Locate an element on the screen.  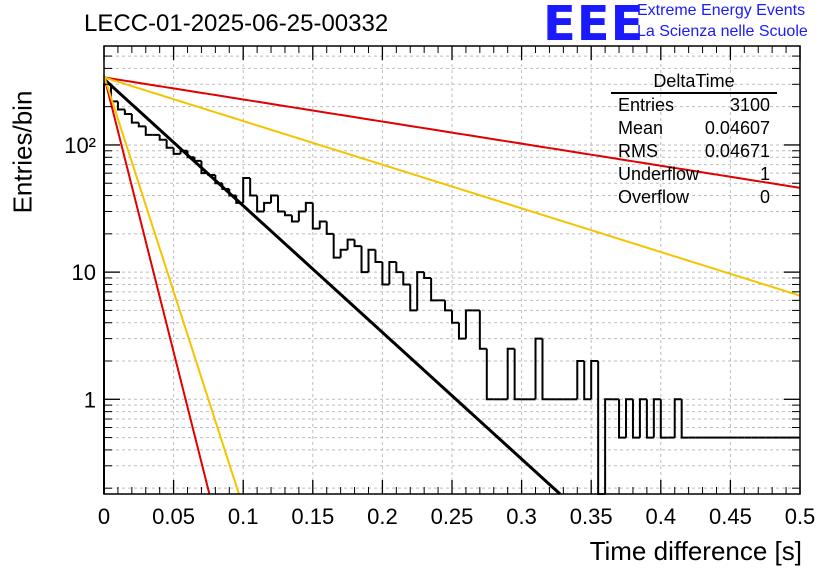
x-tick-label: 0.1 is located at coordinates (243, 516).